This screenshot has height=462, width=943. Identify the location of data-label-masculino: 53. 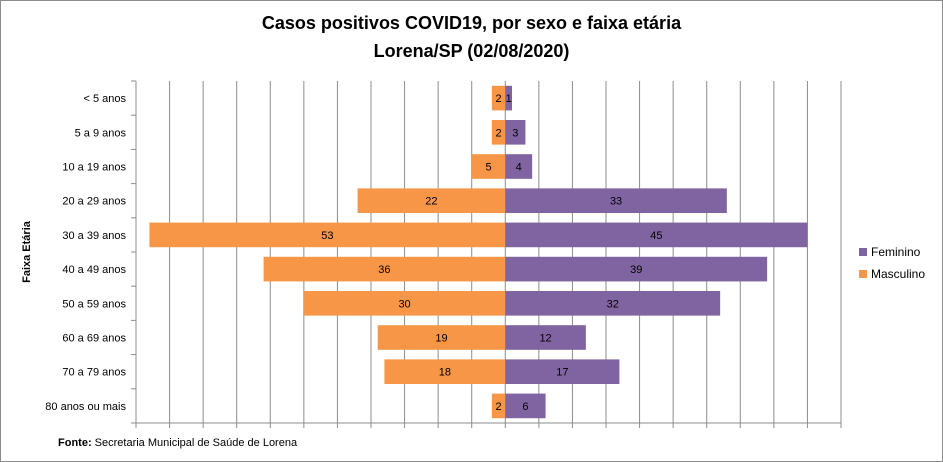
(327, 236).